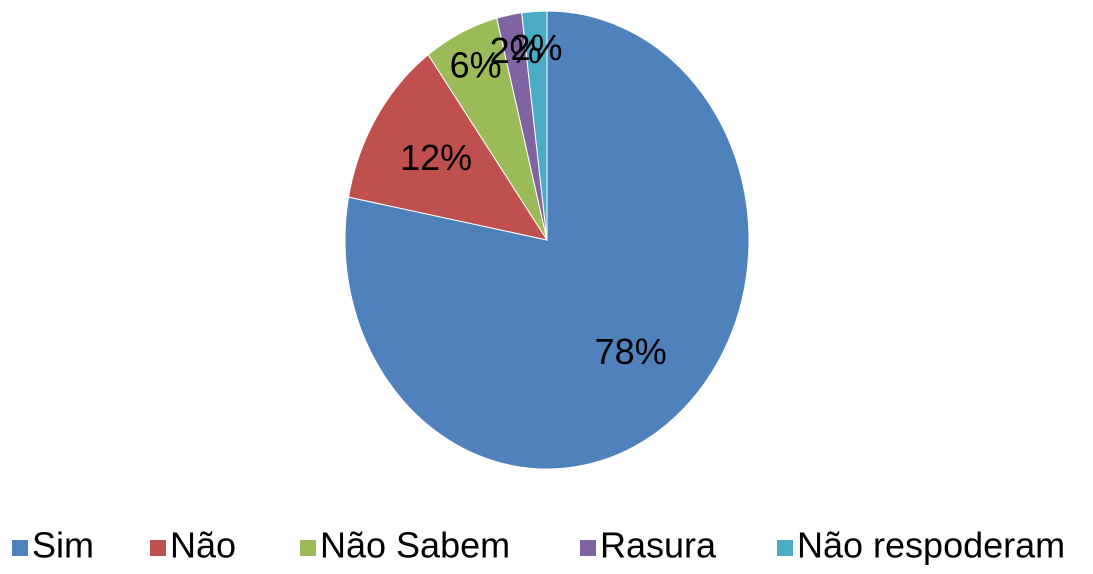 This screenshot has height=574, width=1093. I want to click on legend-label: Não respoderam, so click(931, 545).